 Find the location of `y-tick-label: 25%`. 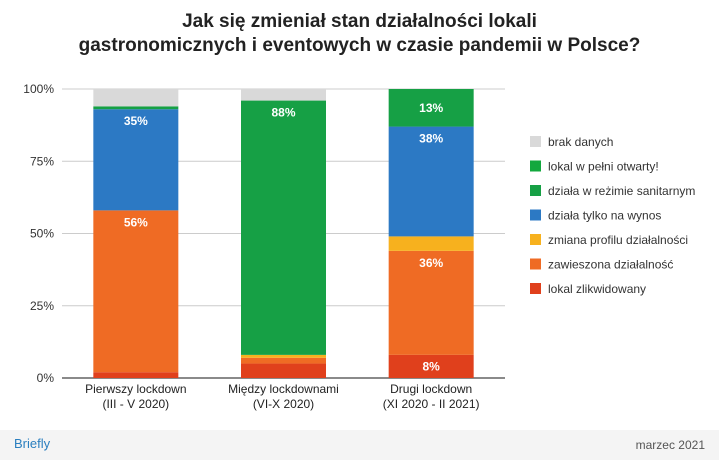

y-tick-label: 25% is located at coordinates (42, 306).